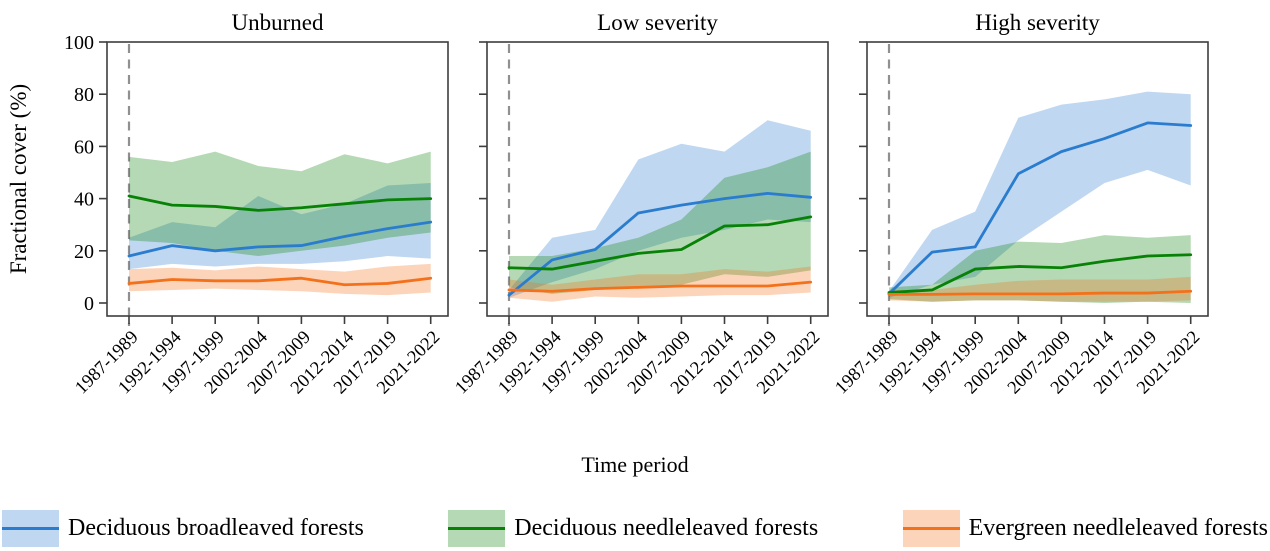 Image resolution: width=1270 pixels, height=551 pixels. I want to click on legend-item-deciduous-broadleaved-forests: Deciduous broadleaved forests, so click(183, 528).